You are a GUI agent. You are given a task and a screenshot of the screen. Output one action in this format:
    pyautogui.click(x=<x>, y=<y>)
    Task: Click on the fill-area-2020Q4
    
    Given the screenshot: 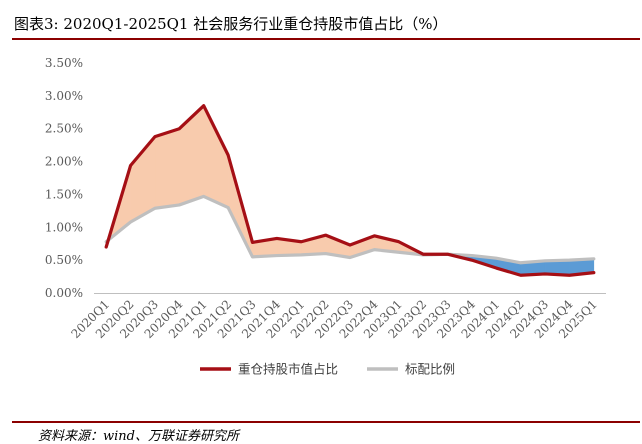 What is the action you would take?
    pyautogui.click(x=192, y=155)
    